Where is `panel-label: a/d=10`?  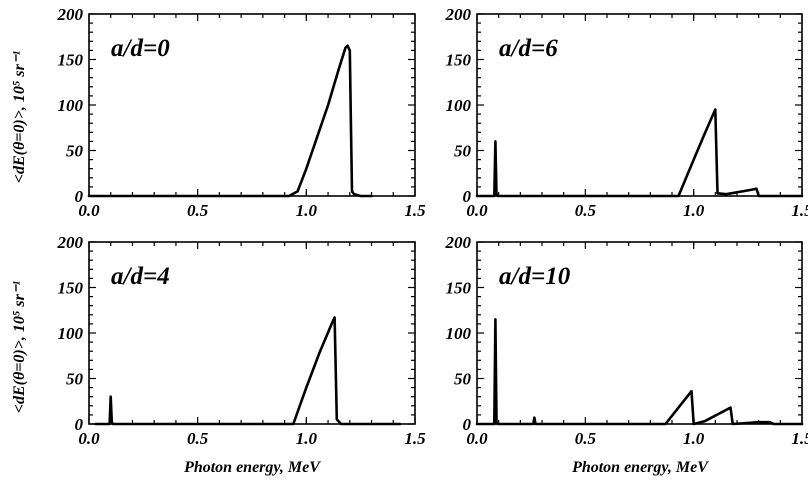
panel-label: a/d=10 is located at coordinates (535, 276).